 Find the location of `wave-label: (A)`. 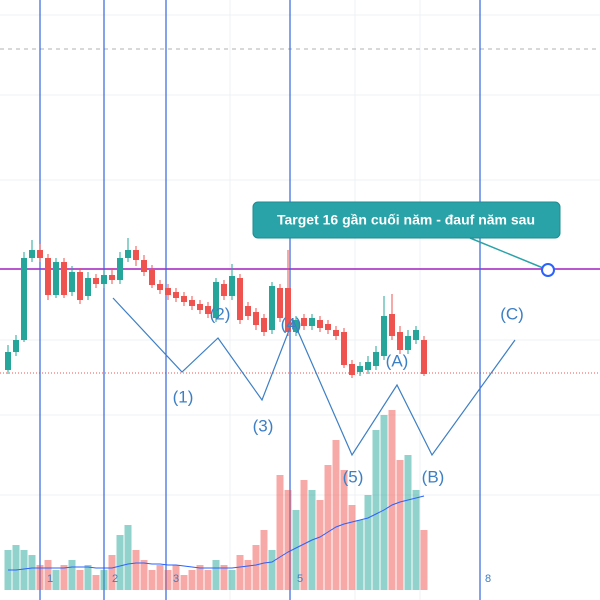

wave-label: (A) is located at coordinates (397, 360).